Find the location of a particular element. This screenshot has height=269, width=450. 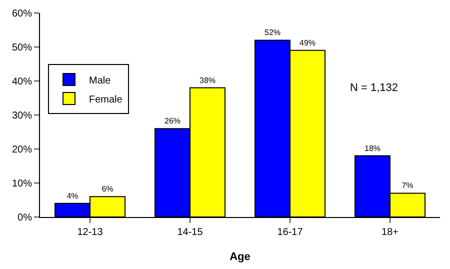

x-axis-title: Age is located at coordinates (240, 257).